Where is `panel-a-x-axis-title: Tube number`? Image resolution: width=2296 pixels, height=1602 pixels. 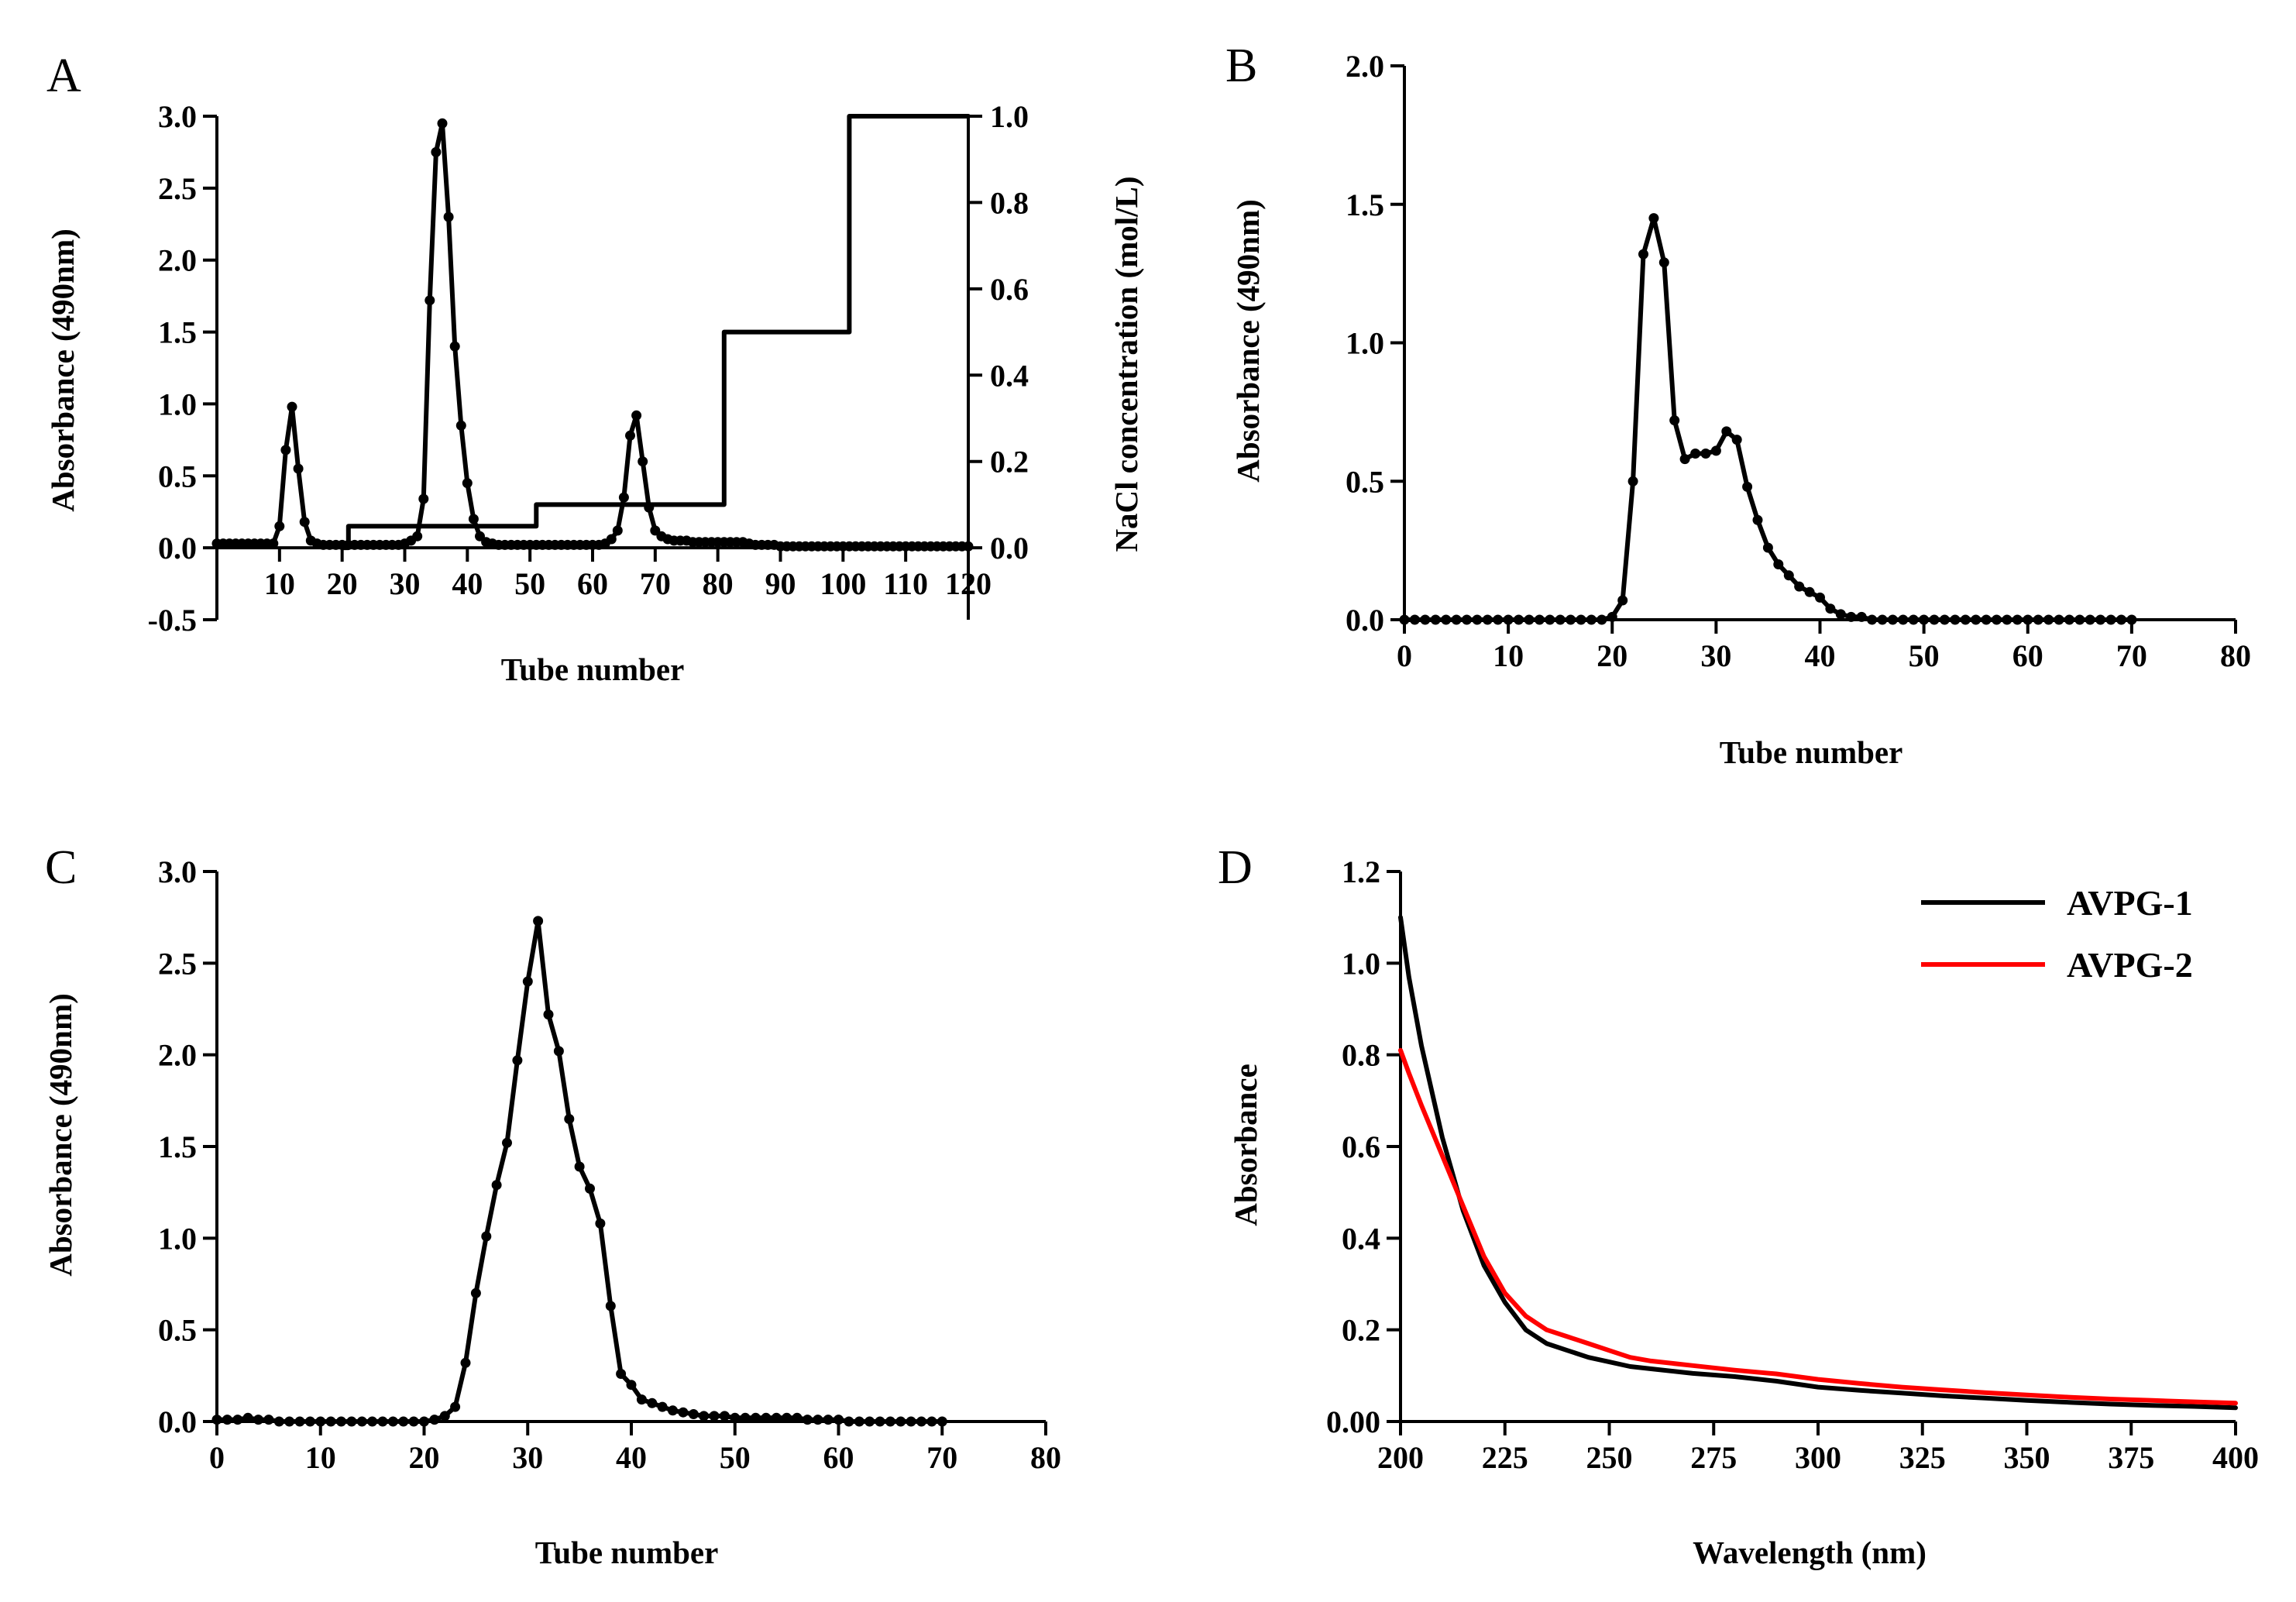
panel-a-x-axis-title: Tube number is located at coordinates (593, 669).